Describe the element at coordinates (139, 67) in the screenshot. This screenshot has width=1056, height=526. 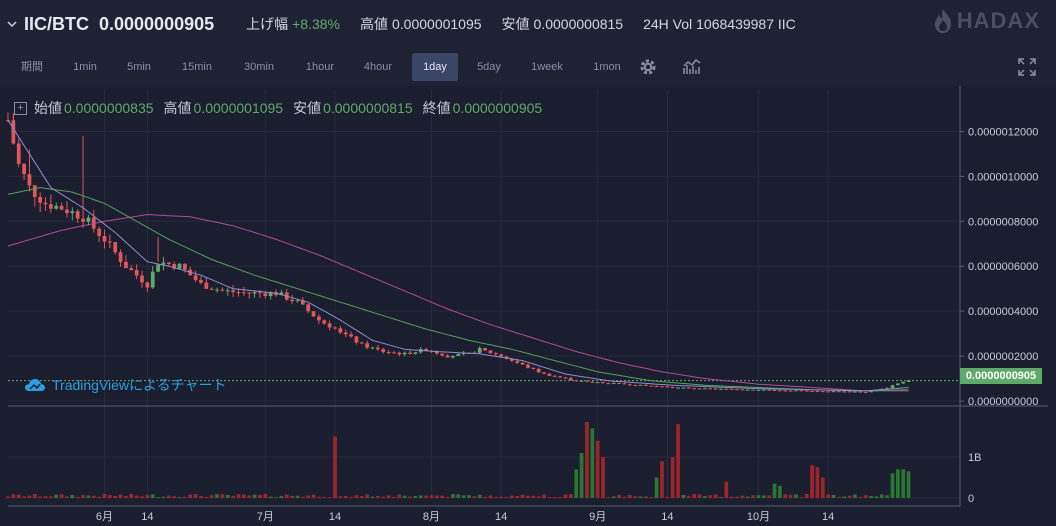
I see `interval-5min: 5min` at that location.